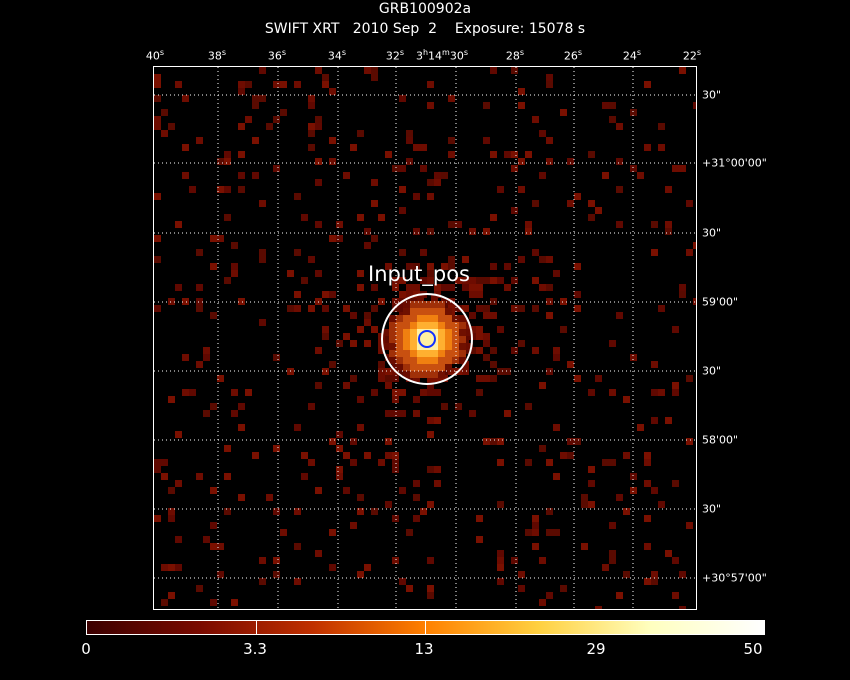 The width and height of the screenshot is (850, 680). Describe the element at coordinates (753, 649) in the screenshot. I see `colorbar-label: 50` at that location.